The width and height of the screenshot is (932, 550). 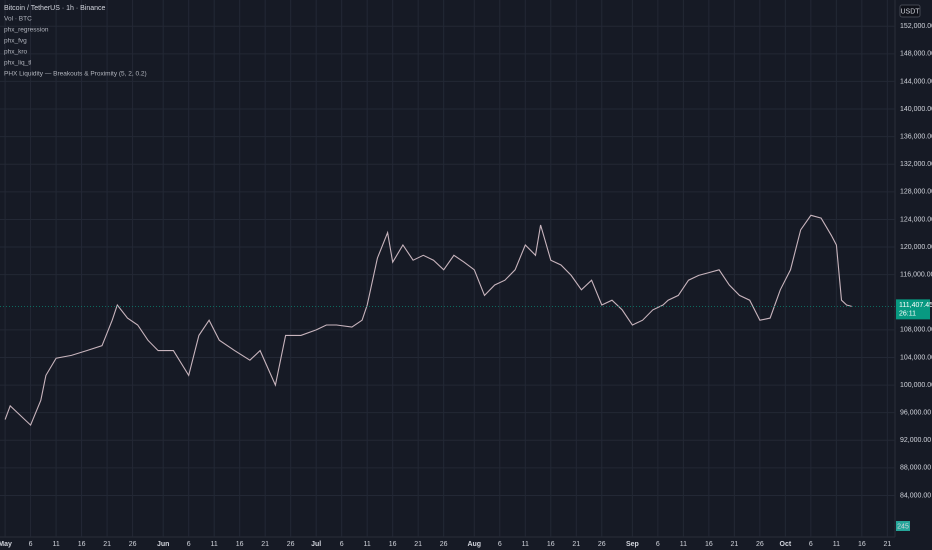 What do you see at coordinates (786, 544) in the screenshot?
I see `x-tick-label: Oct` at bounding box center [786, 544].